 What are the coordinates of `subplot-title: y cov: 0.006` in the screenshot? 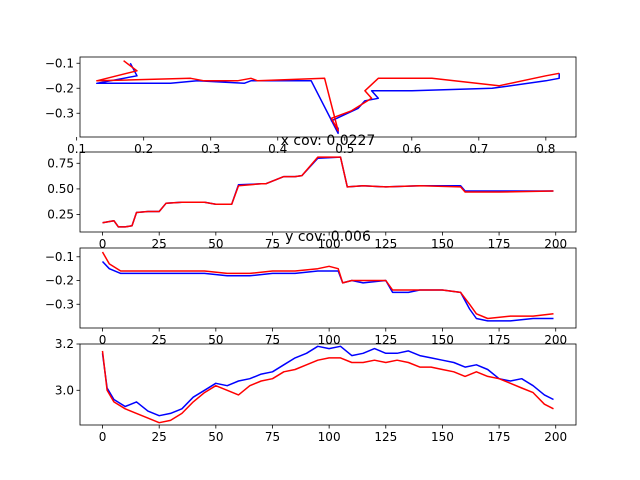 It's located at (328, 237).